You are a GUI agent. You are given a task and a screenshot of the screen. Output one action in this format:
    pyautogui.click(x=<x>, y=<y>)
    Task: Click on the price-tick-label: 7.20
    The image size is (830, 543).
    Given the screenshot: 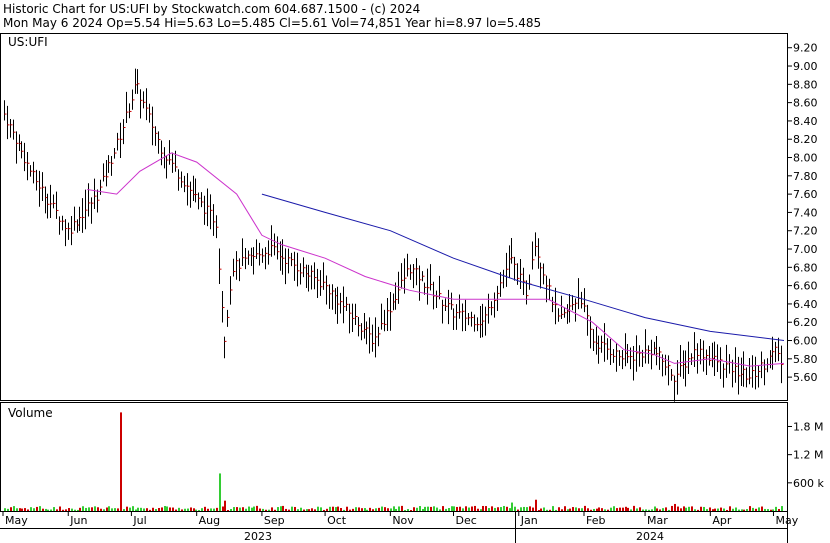 What is the action you would take?
    pyautogui.click(x=805, y=231)
    